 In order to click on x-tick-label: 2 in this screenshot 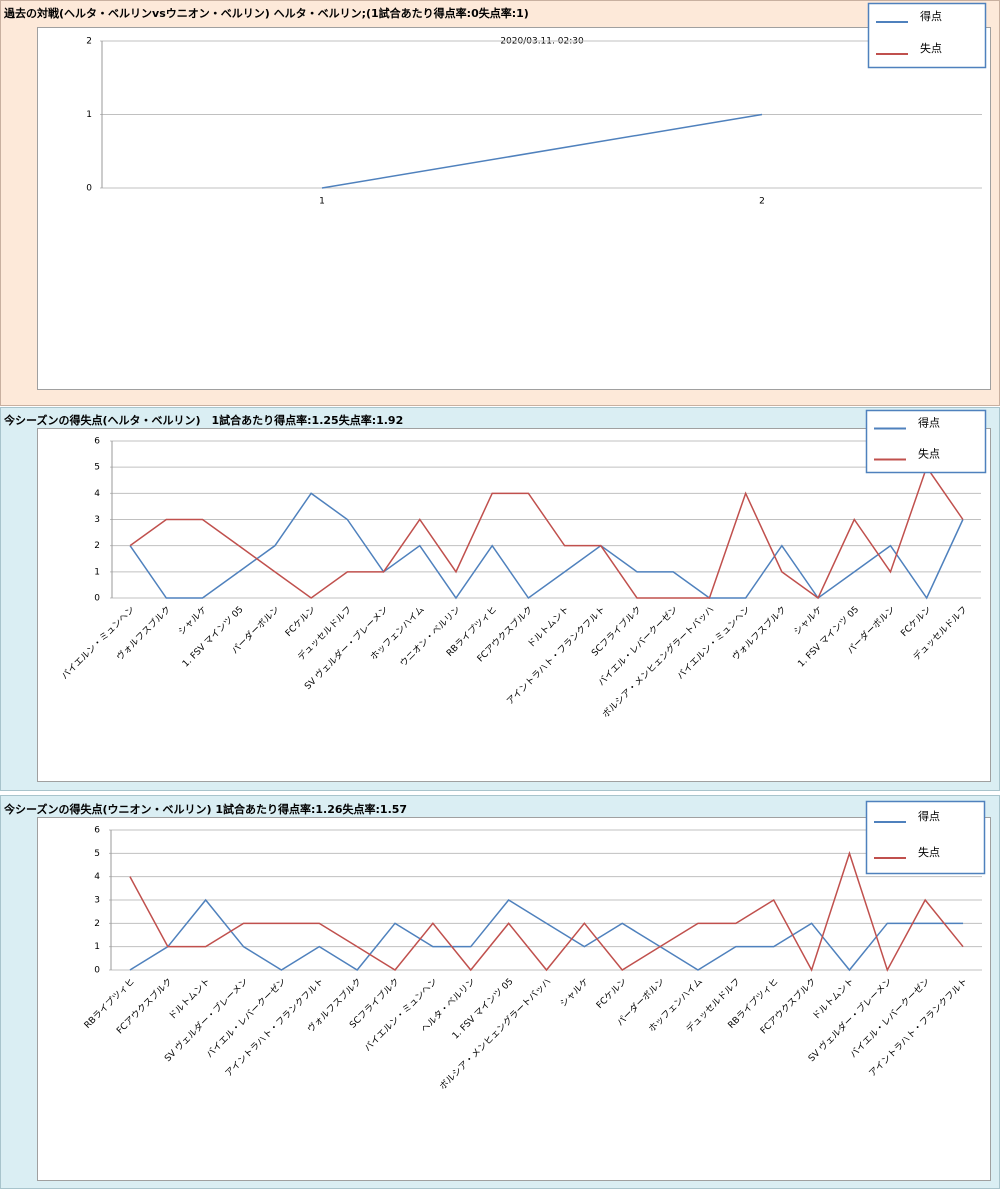, I will do `click(762, 202)`.